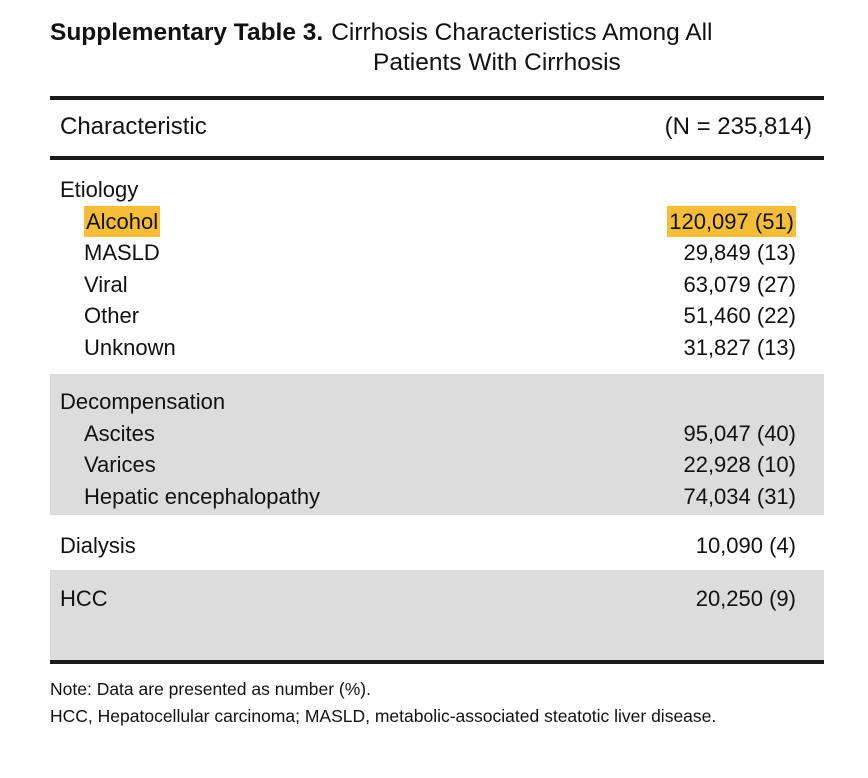 The width and height of the screenshot is (868, 778). I want to click on row-value-hcc: 20,250 (9), so click(745, 598).